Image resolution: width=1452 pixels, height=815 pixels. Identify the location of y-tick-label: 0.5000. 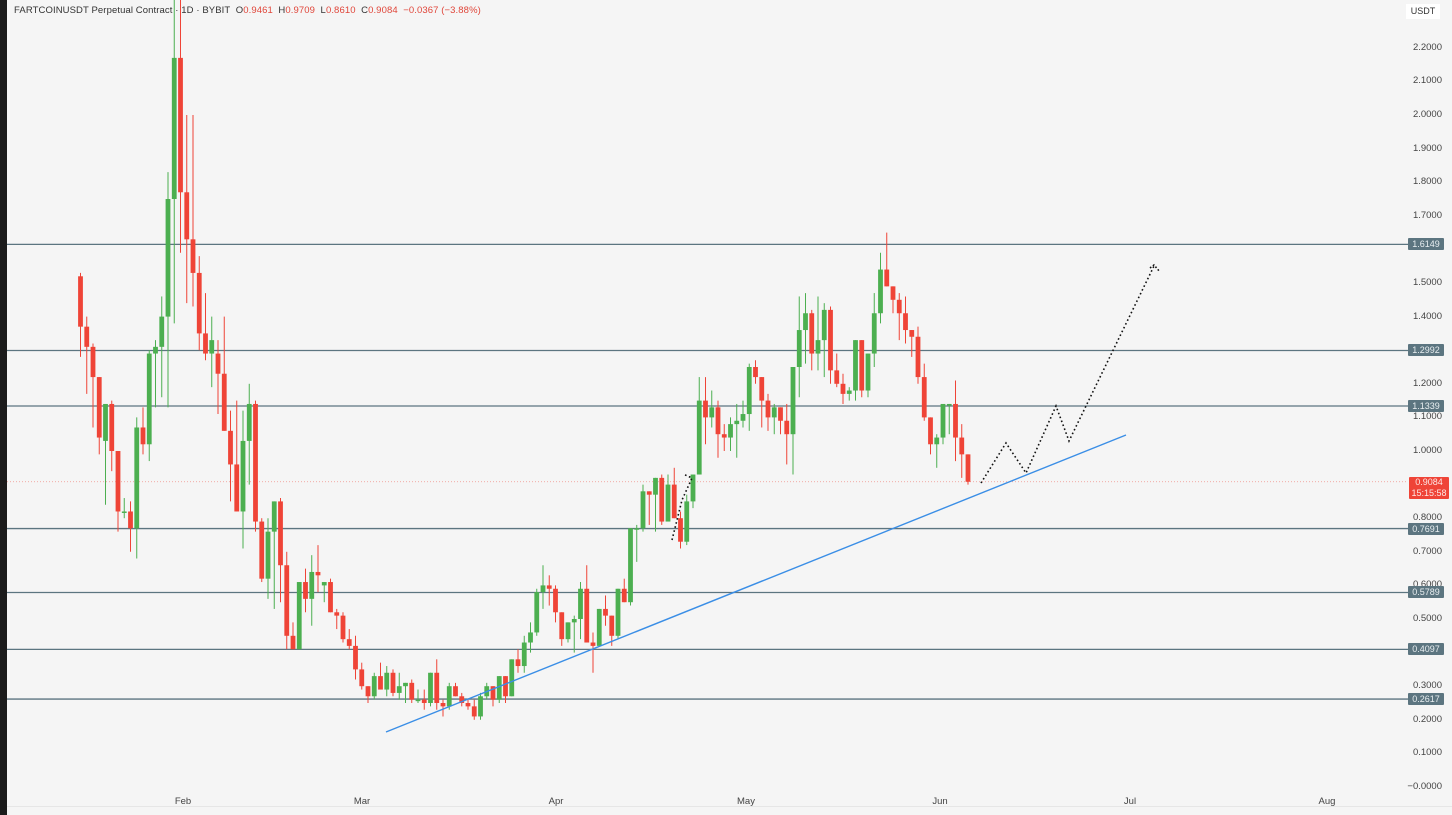
(1427, 618).